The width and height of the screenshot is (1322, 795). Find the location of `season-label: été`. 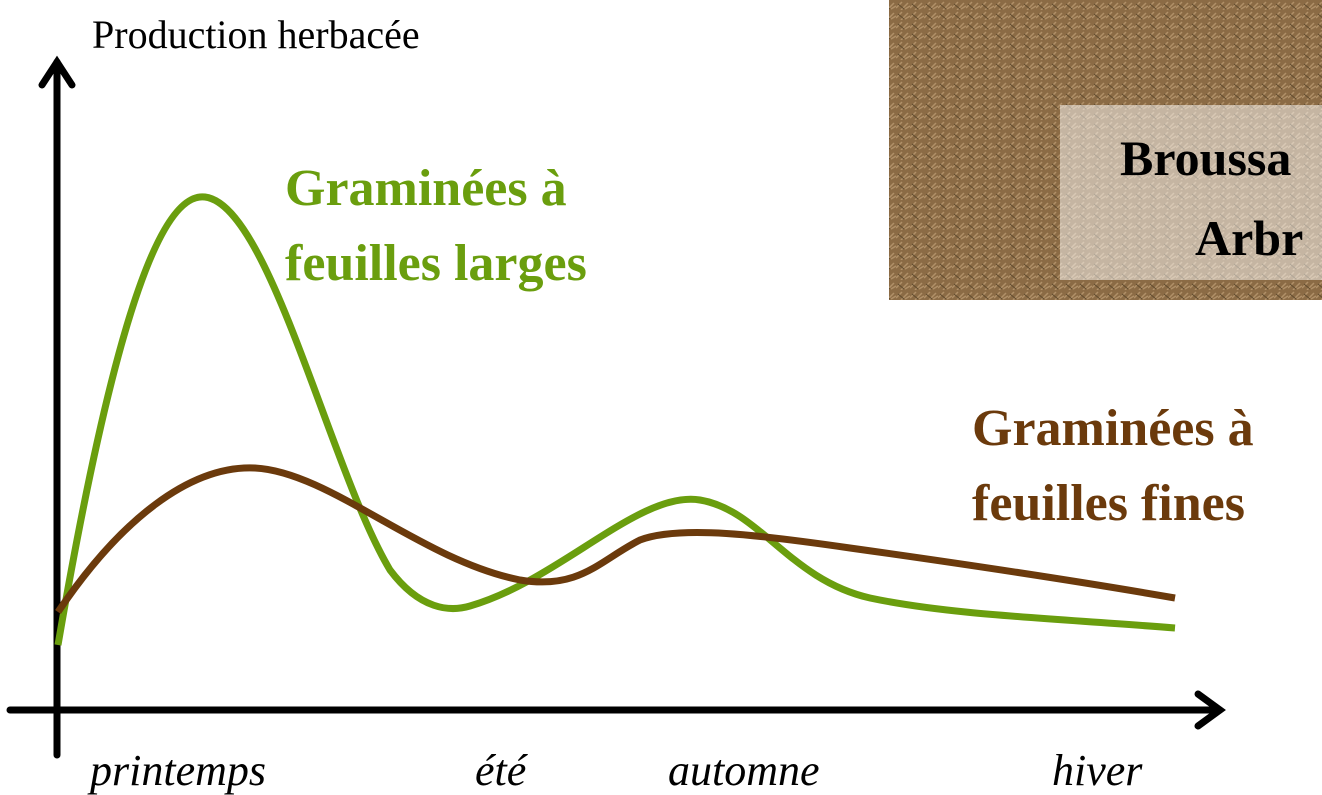

season-label: été is located at coordinates (502, 770).